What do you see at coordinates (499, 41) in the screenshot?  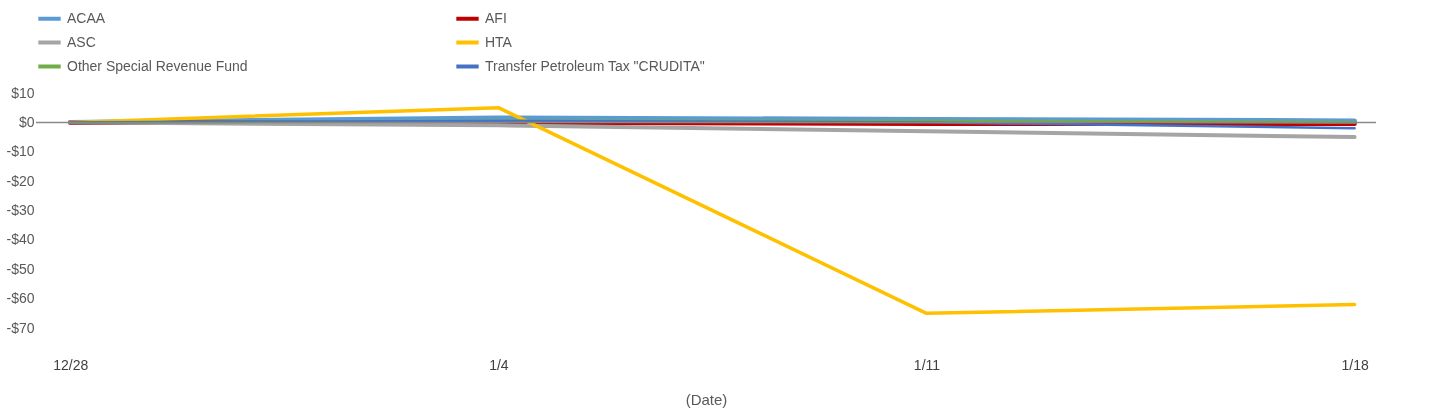 I see `legend-label: HTA` at bounding box center [499, 41].